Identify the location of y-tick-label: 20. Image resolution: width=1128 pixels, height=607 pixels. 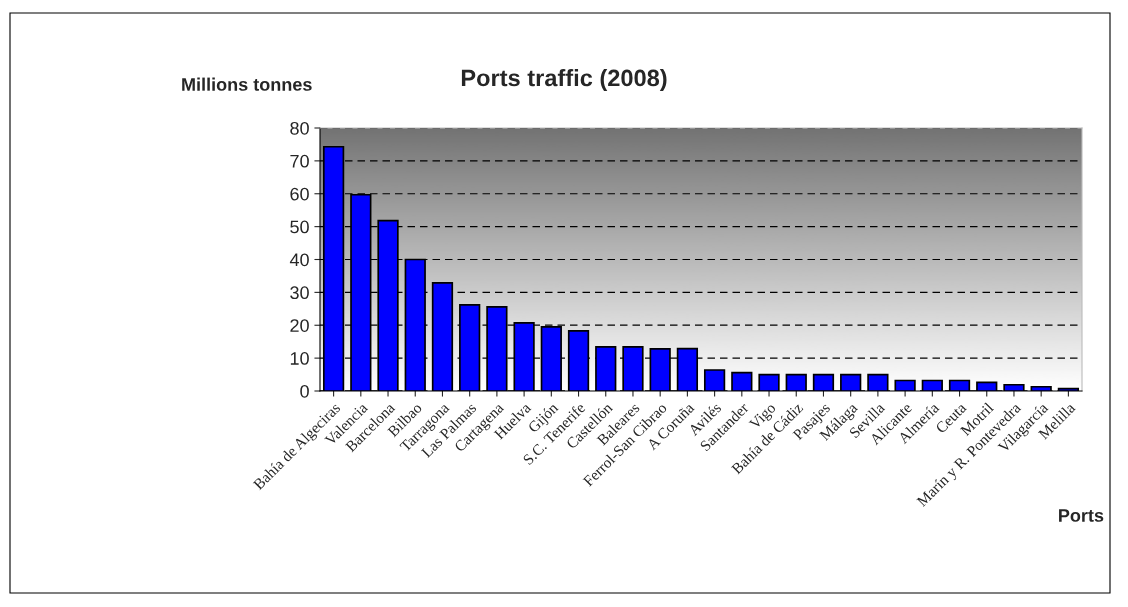
(299, 325).